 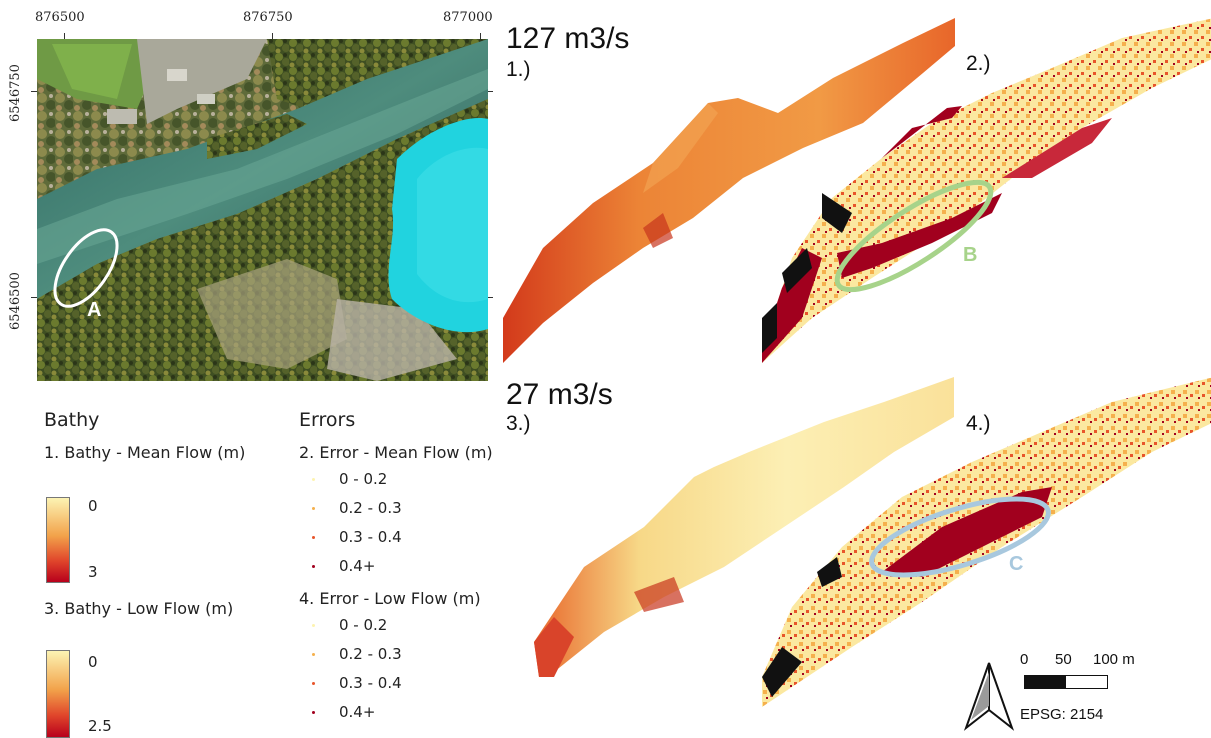 I want to click on north-arrow-icon, so click(x=989, y=696).